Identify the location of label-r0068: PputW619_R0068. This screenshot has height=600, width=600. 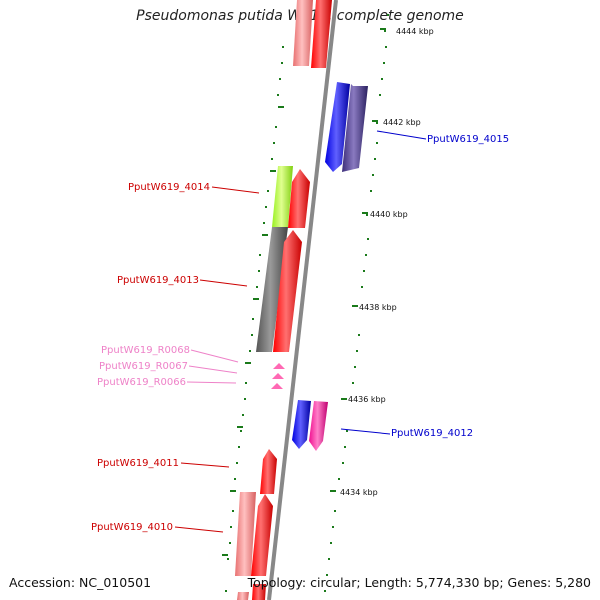
(145, 350).